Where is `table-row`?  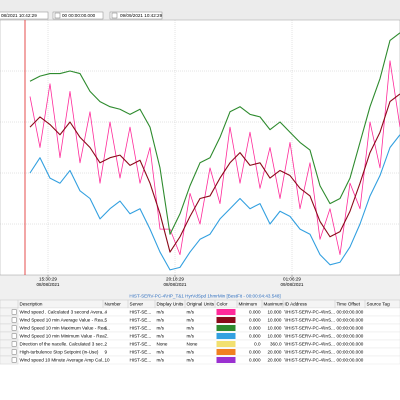
table-row is located at coordinates (200, 360).